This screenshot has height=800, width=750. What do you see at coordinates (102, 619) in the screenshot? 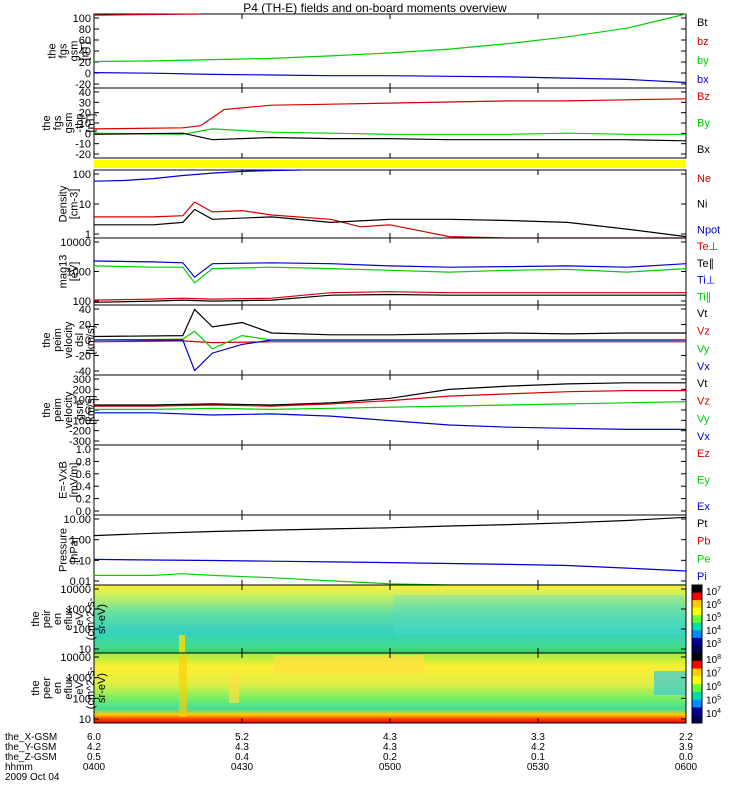
I see `y-axis-label: sr-eV)` at bounding box center [102, 619].